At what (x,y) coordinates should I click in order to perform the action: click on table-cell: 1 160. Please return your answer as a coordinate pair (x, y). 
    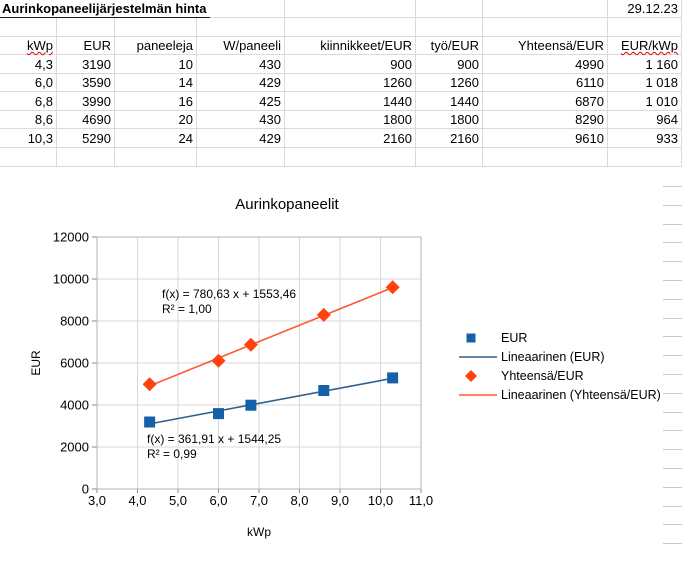
    Looking at the image, I should click on (645, 64).